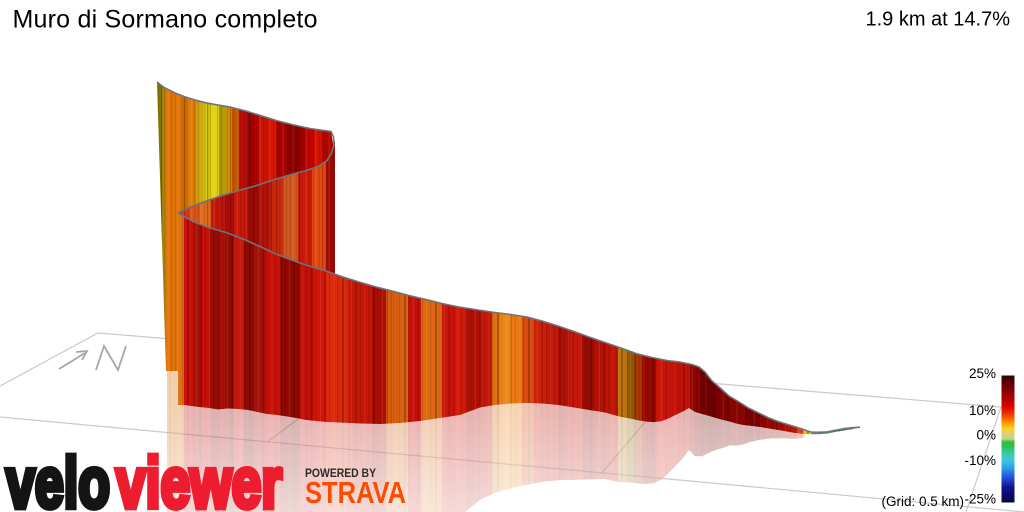 Image resolution: width=1024 pixels, height=512 pixels. What do you see at coordinates (58, 477) in the screenshot?
I see `svg-text: velo` at bounding box center [58, 477].